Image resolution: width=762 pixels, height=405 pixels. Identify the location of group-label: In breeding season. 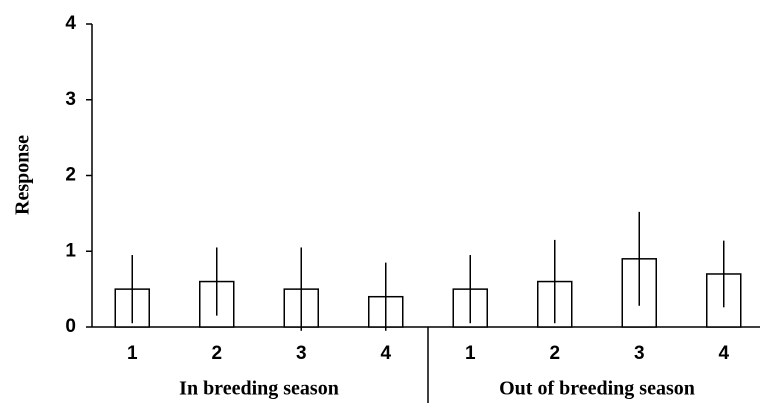
(259, 389).